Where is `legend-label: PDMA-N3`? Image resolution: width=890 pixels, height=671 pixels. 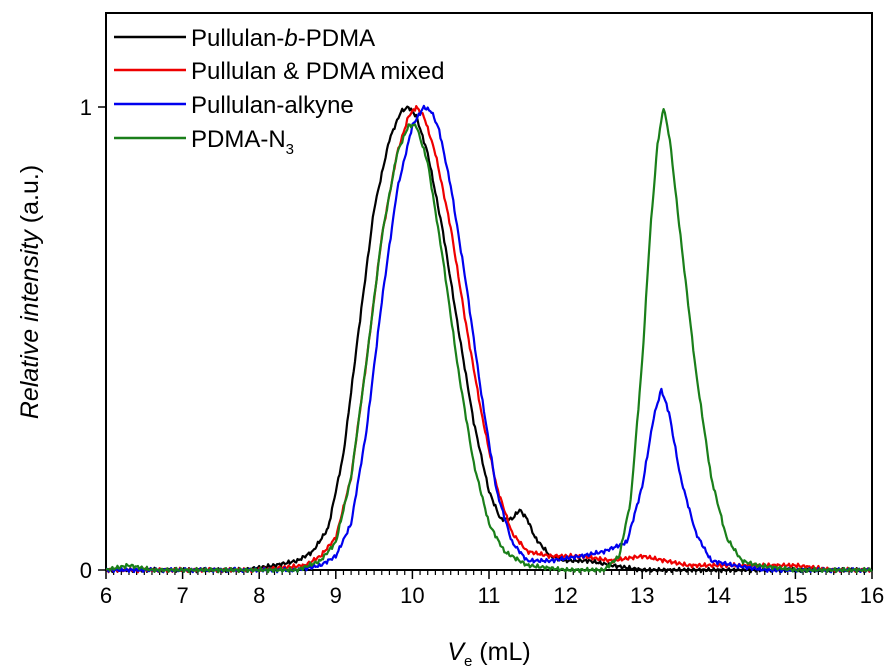 legend-label: PDMA-N3 is located at coordinates (242, 142).